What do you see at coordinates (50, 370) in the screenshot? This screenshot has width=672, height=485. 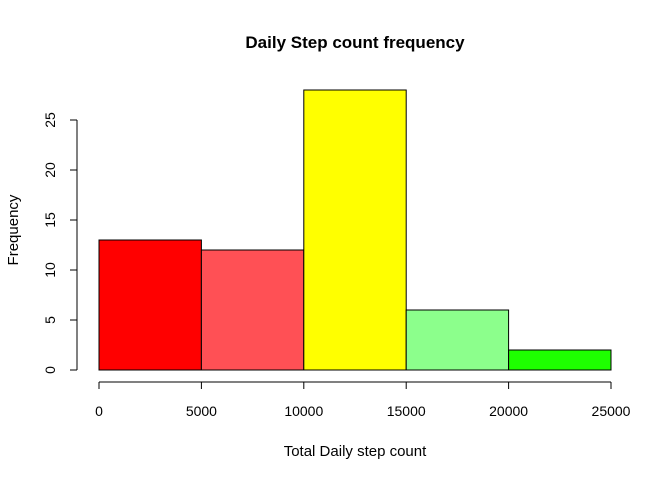 I see `y-tick-label: 0` at bounding box center [50, 370].